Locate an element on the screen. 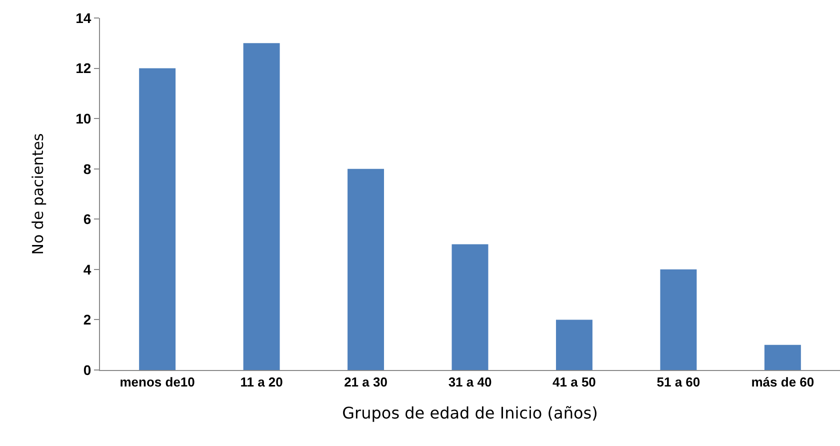 This screenshot has height=446, width=840. y-tick-label: 4 is located at coordinates (87, 269).